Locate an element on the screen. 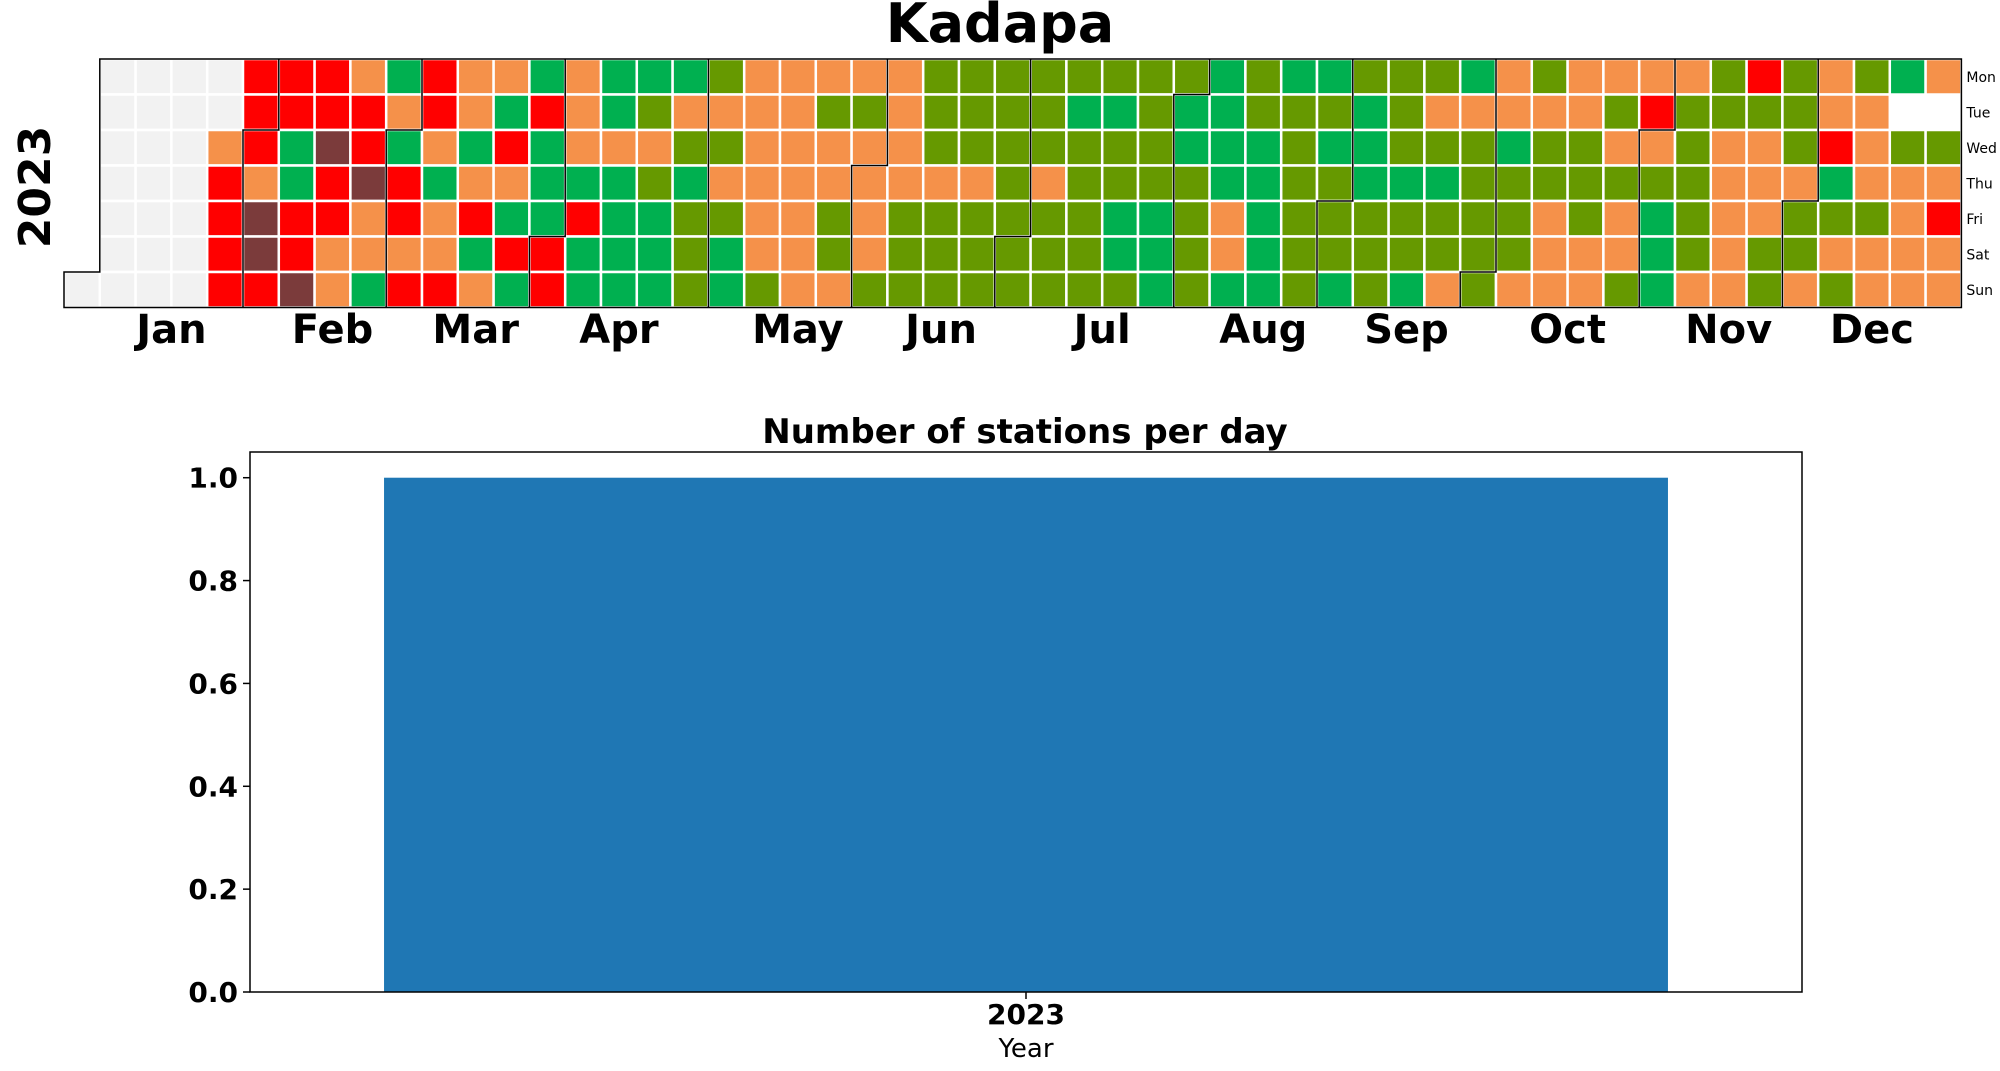  bar-x-axis: 2023 is located at coordinates (1026, 1011).